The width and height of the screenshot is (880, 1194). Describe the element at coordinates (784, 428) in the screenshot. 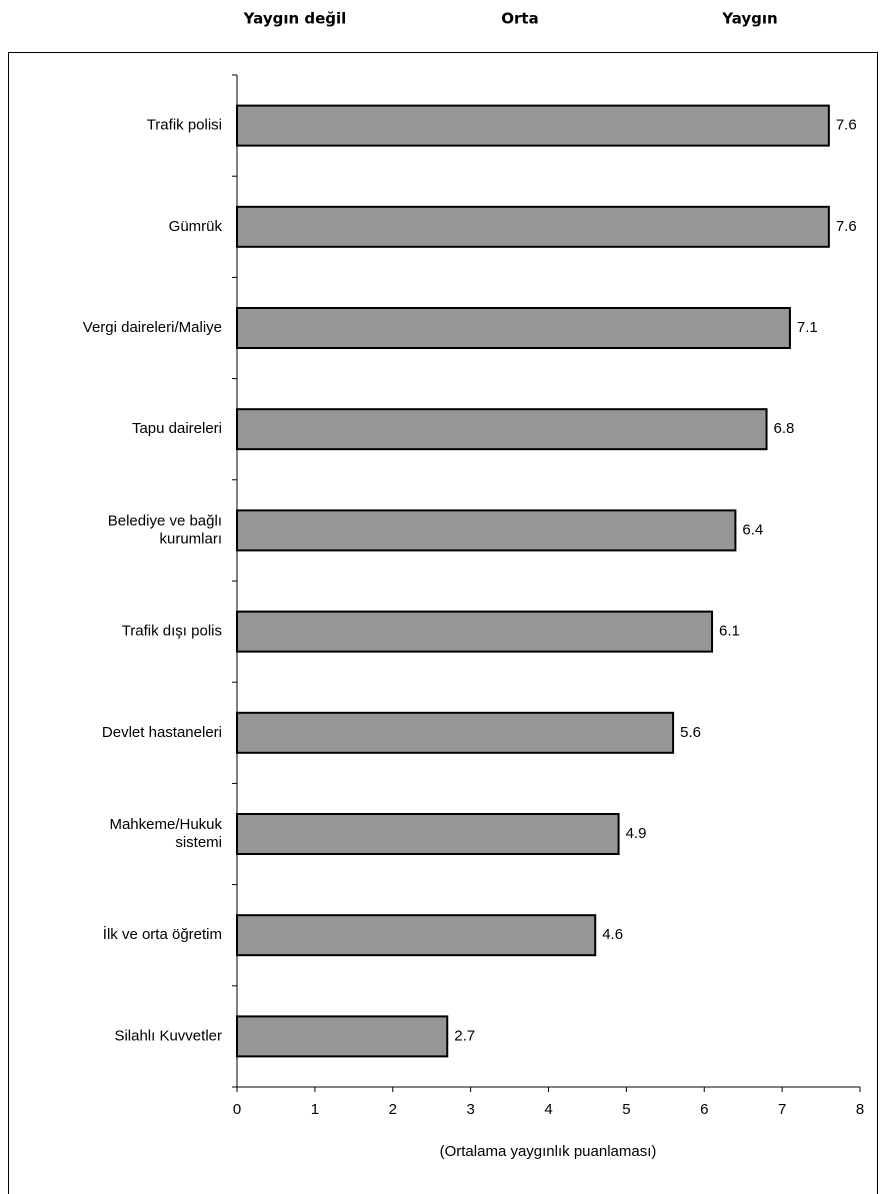

I see `value-label: 6.8` at that location.